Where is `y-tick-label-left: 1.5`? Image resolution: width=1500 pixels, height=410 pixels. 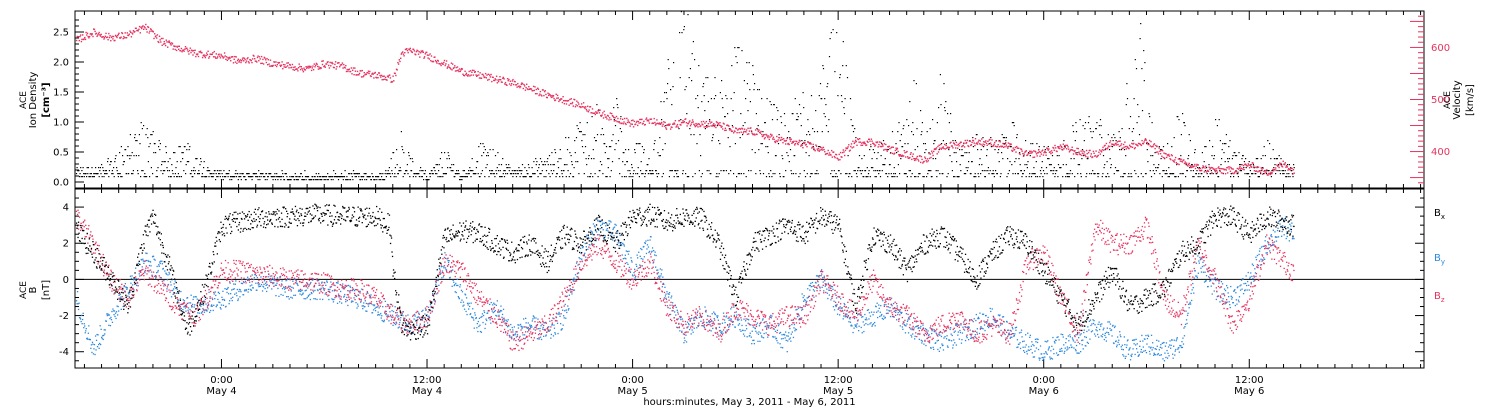 y-tick-label-left: 1.5 is located at coordinates (61, 93).